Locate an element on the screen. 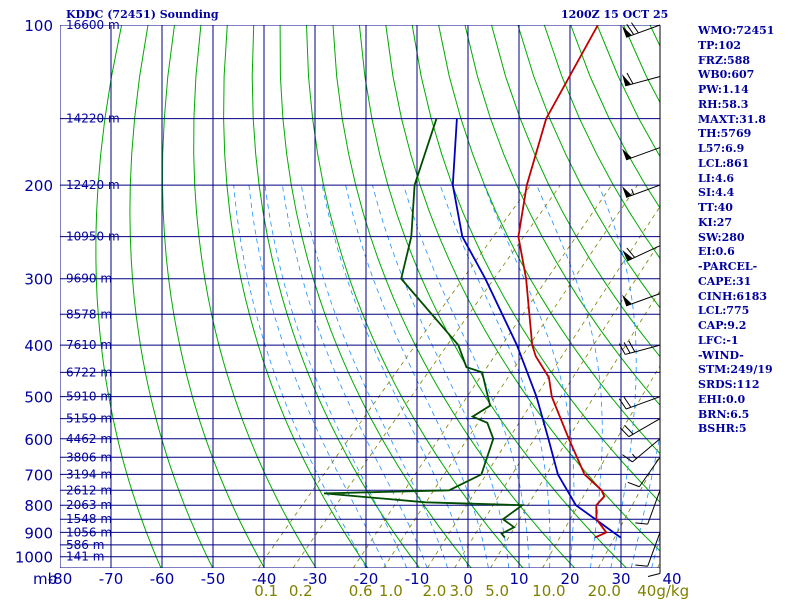 The height and width of the screenshot is (600, 800). pressure-tick-label: 100 is located at coordinates (38, 26).